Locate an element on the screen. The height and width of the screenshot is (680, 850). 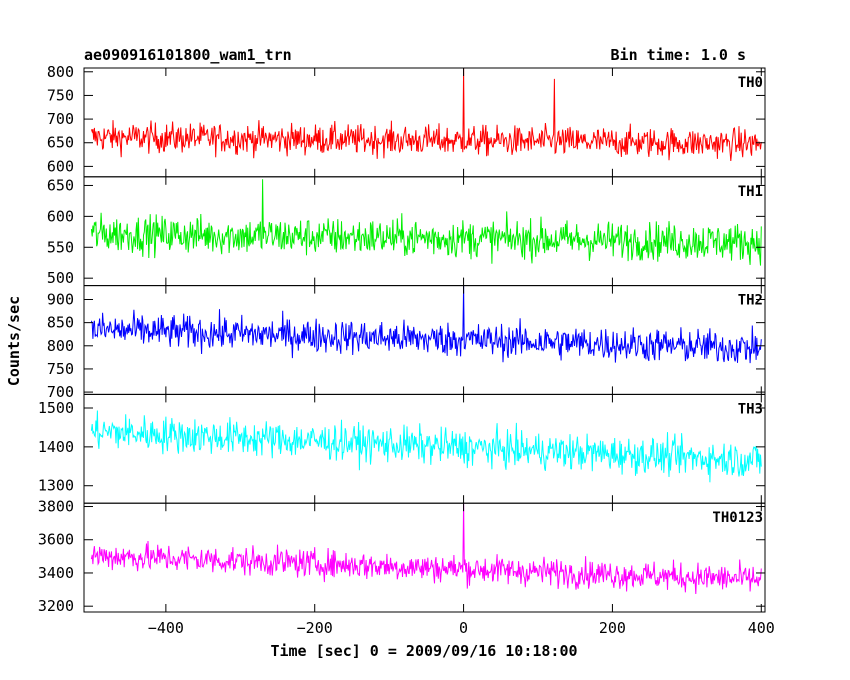
y-tick-label: 550 is located at coordinates (60, 247).